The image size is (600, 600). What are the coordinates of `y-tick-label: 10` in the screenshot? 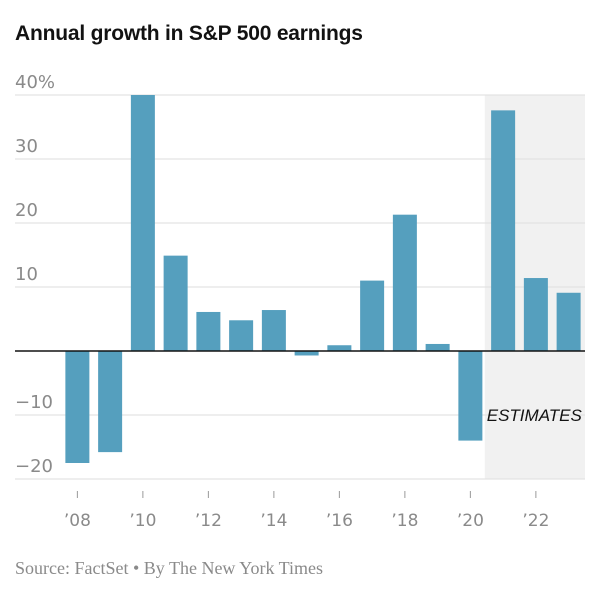 It's located at (26, 274).